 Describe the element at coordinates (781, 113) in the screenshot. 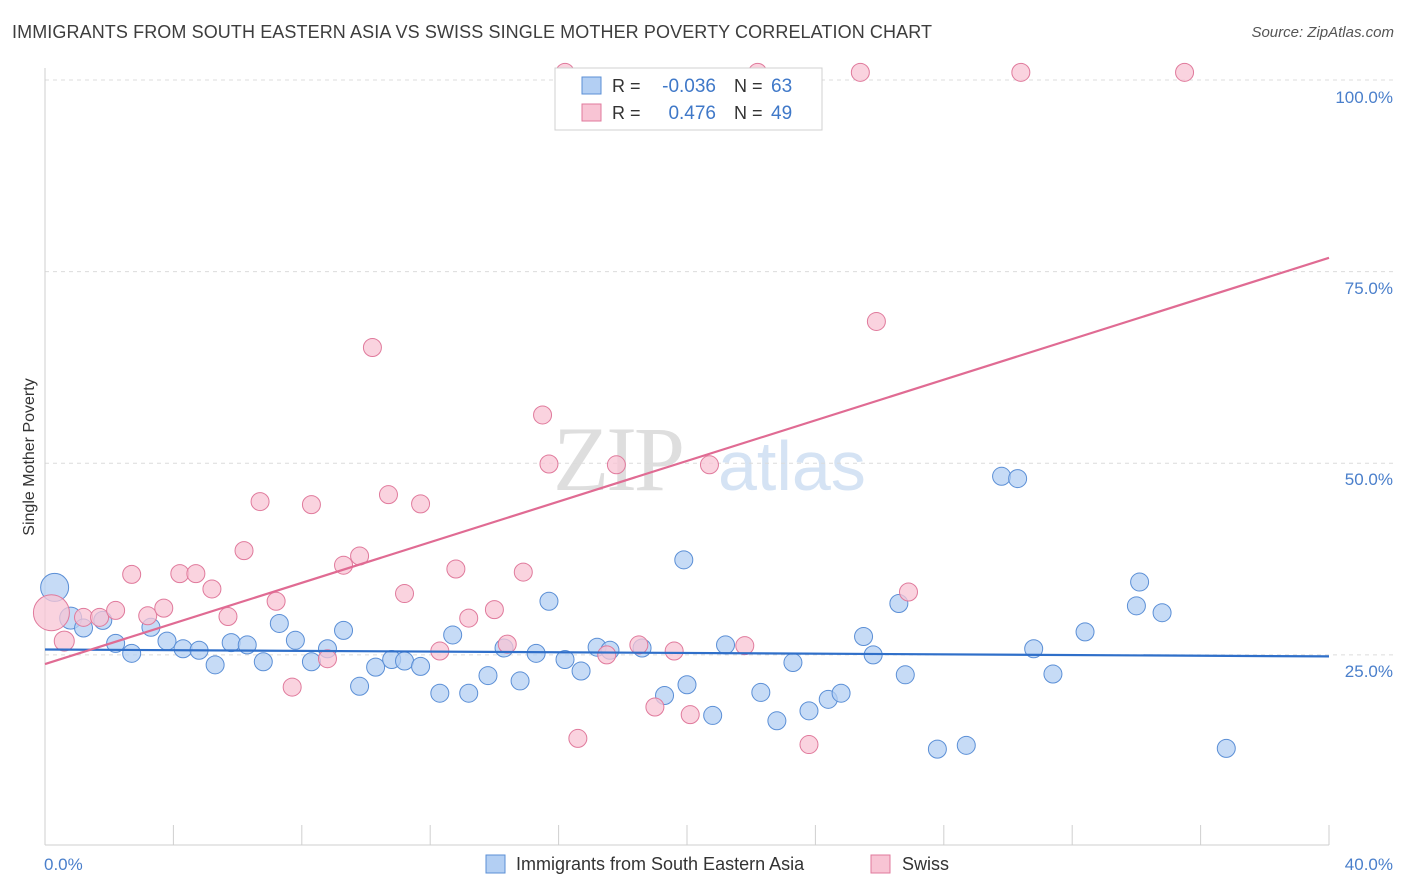

I see `stats-n-value-pink: 49` at that location.